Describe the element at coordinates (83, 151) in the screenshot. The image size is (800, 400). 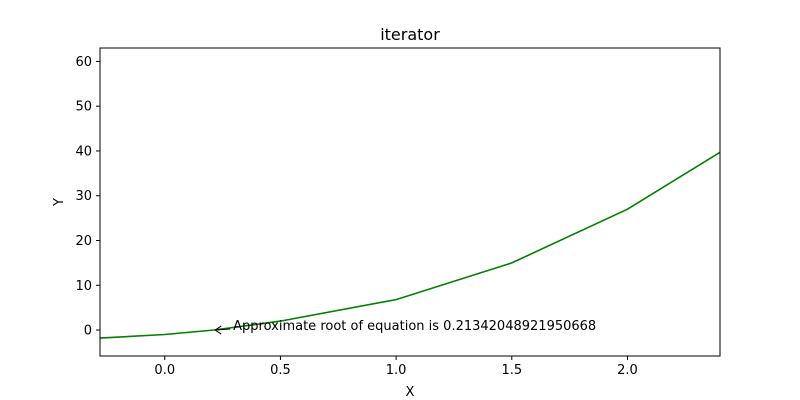
I see `y-tick-label: 40` at that location.